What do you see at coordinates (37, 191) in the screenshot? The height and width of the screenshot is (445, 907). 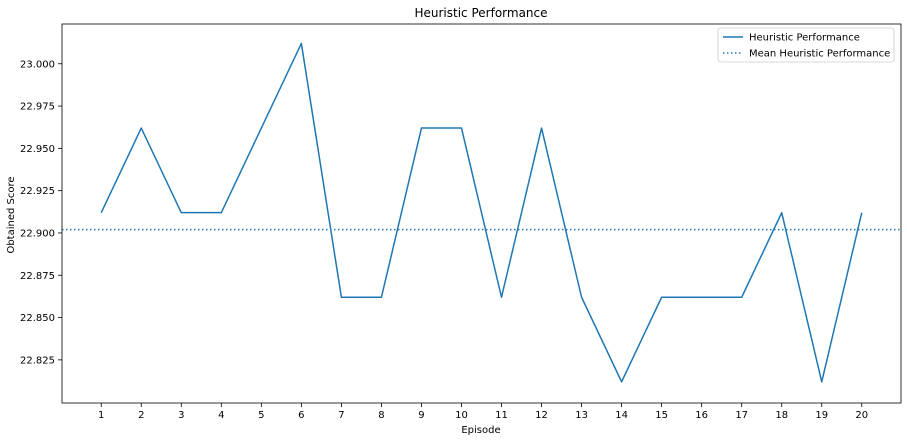 I see `y-tick-label: 22.925` at bounding box center [37, 191].